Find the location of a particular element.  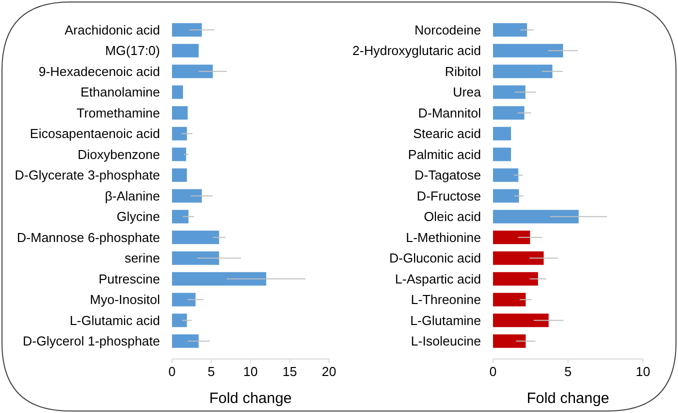

y-tick-label: Stearic acid is located at coordinates (447, 134).